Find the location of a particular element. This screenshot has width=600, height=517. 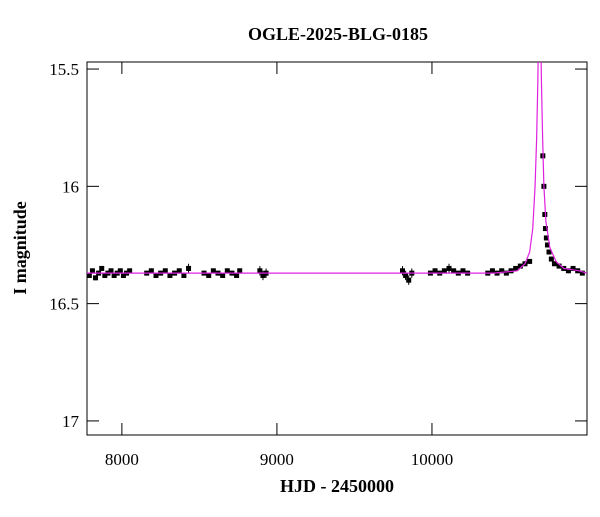

x-tick-label: 9000 is located at coordinates (277, 459).